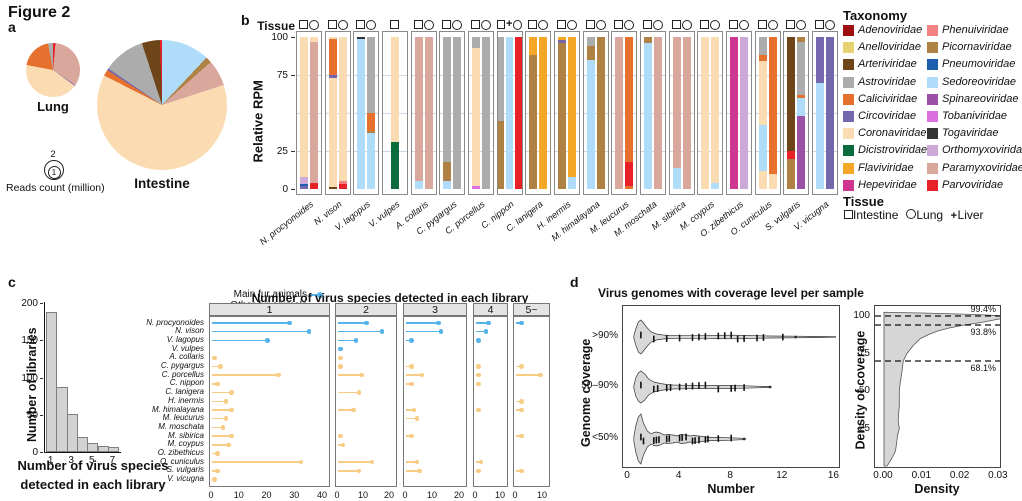 The image size is (1022, 501). I want to click on lollipop-species-label: S. vulgaris, so click(185, 470).